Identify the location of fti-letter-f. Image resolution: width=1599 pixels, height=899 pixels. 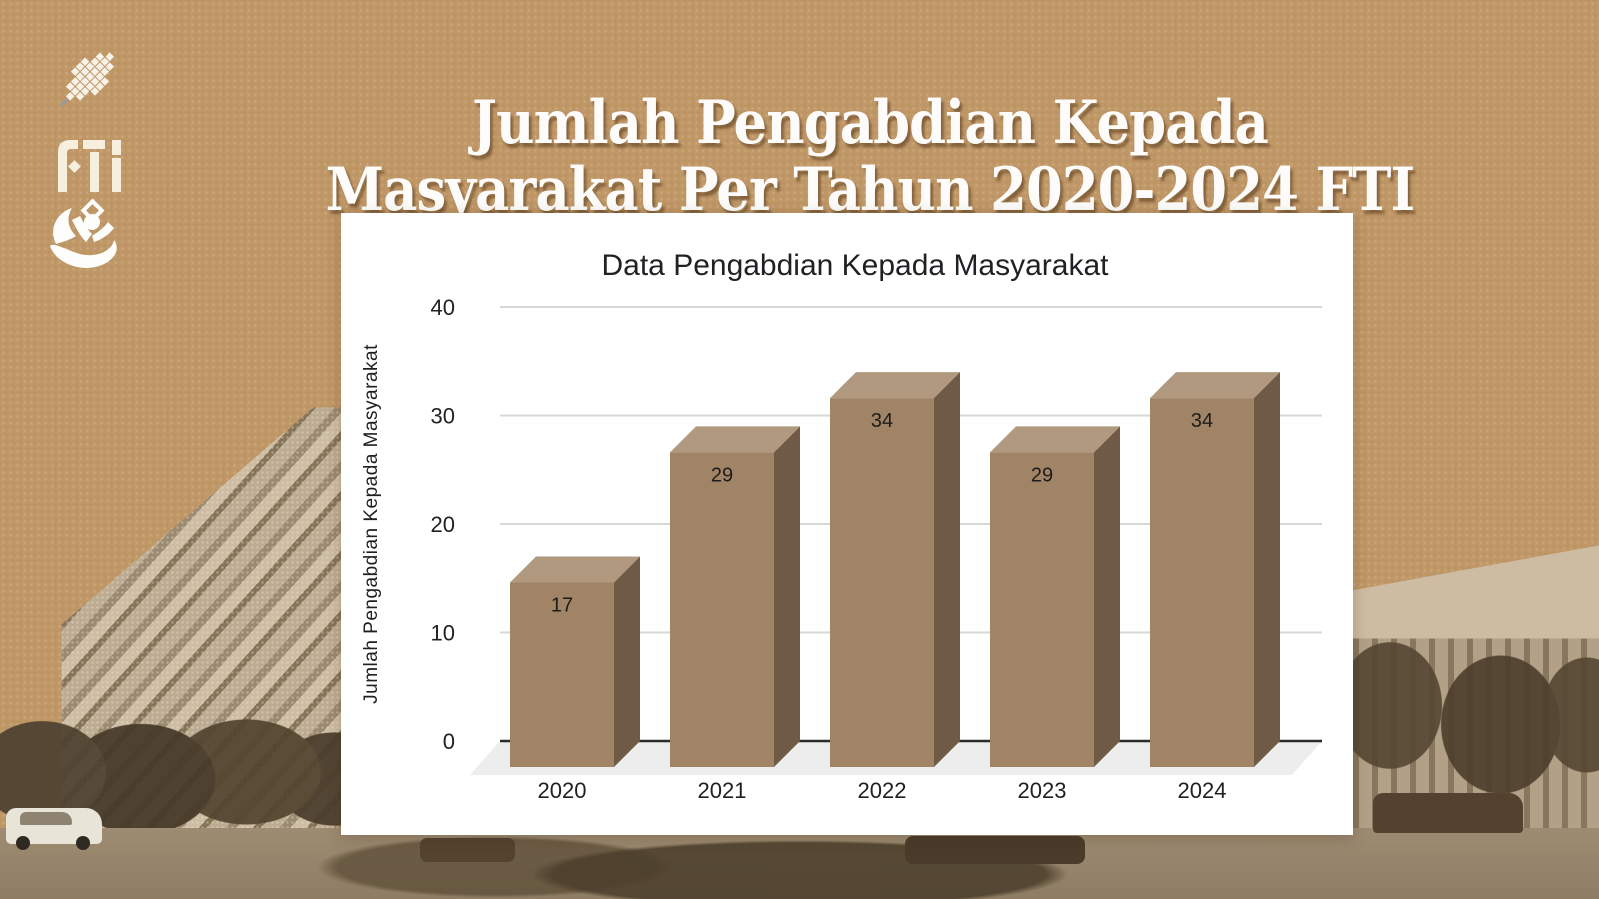
(68, 166).